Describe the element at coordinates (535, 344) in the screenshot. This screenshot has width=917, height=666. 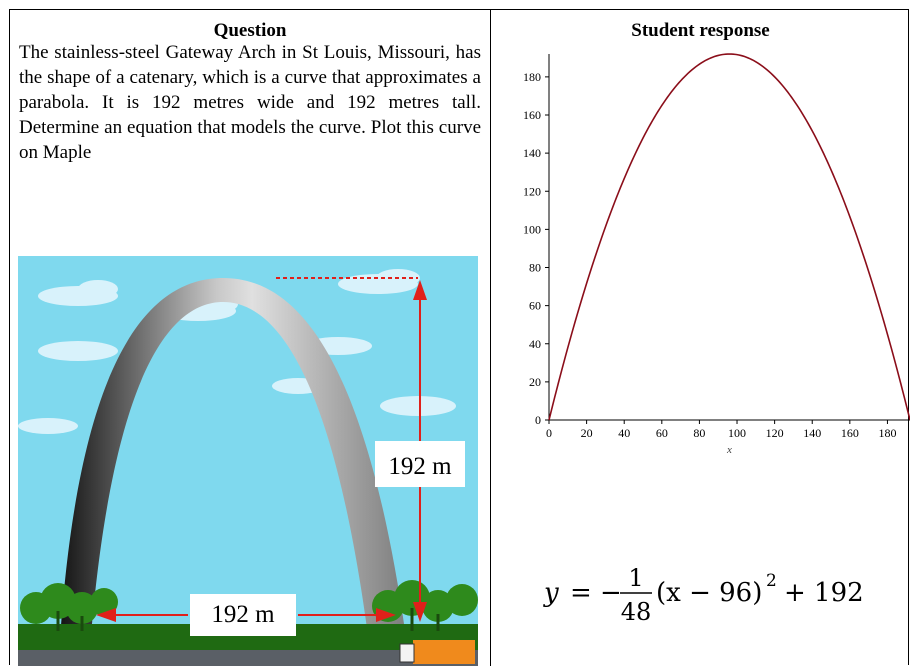
I see `y-tick-label: 40` at that location.